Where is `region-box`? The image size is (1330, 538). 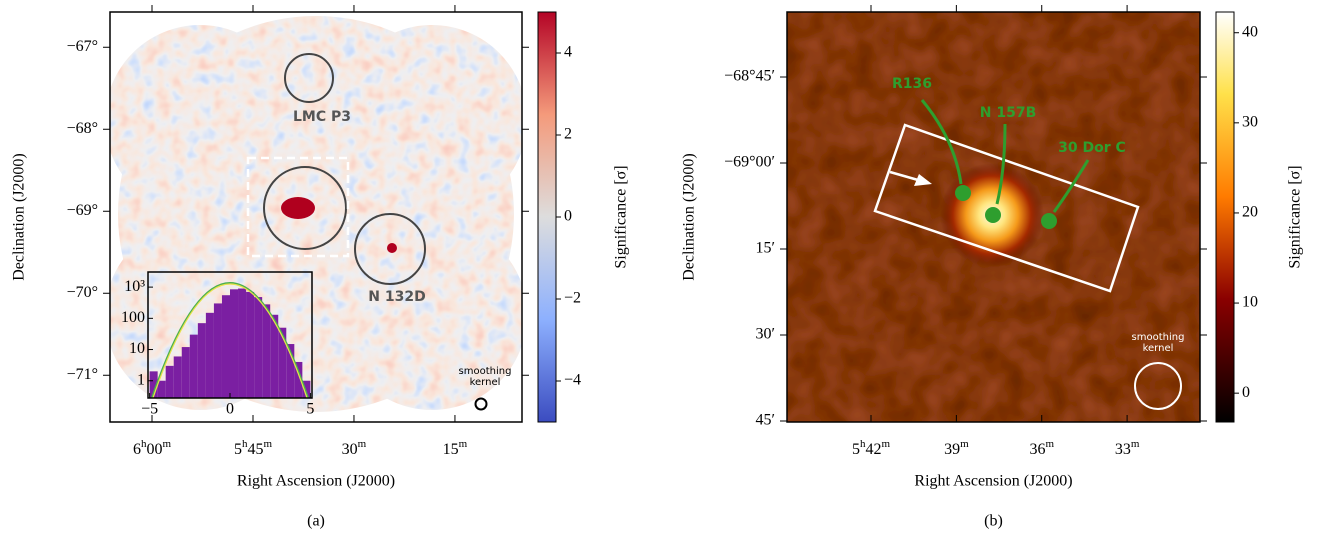
region-box is located at coordinates (1006, 208).